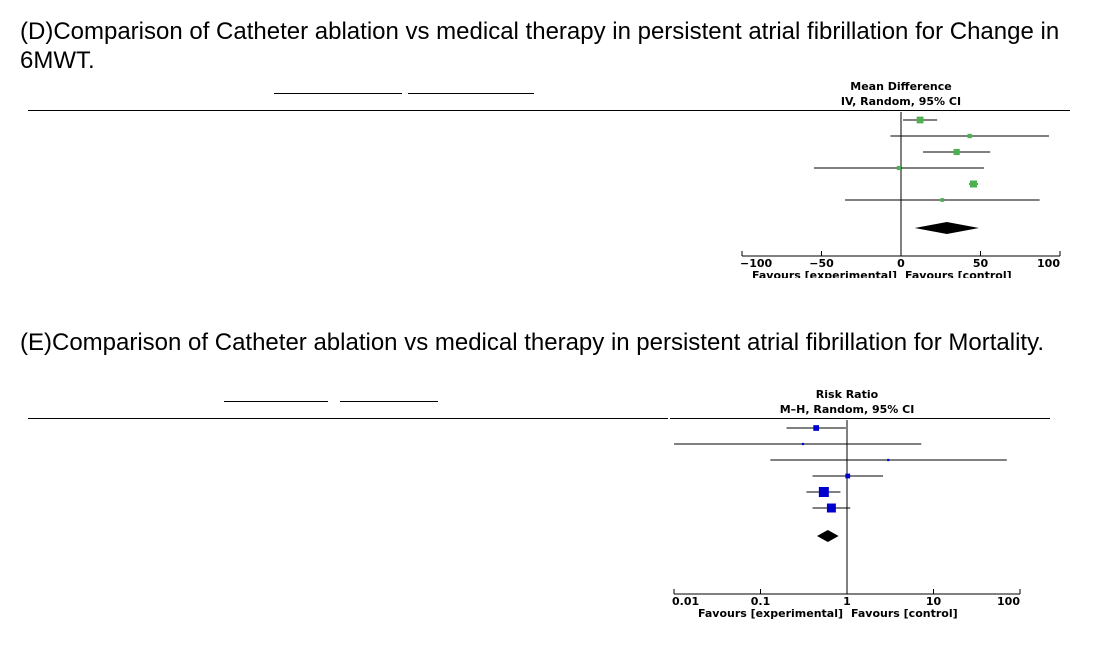 The image size is (1100, 672). What do you see at coordinates (824, 273) in the screenshot?
I see `panel-d-favours-left-label: Favours [experimental]` at bounding box center [824, 273].